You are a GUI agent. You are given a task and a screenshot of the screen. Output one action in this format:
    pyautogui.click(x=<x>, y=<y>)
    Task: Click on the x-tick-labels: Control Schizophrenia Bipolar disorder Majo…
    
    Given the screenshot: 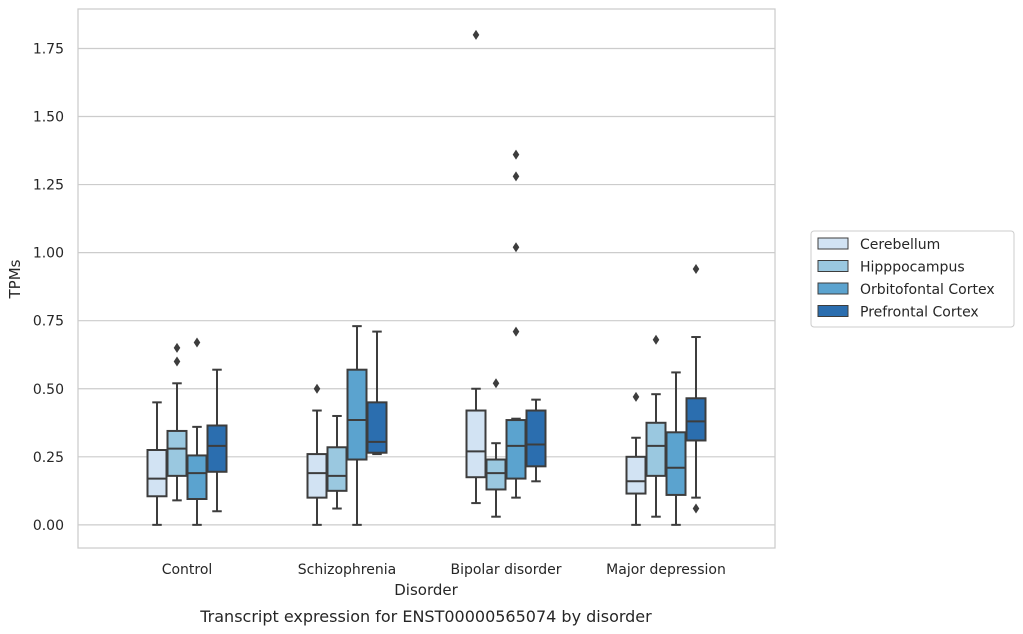 What is the action you would take?
    pyautogui.click(x=444, y=570)
    